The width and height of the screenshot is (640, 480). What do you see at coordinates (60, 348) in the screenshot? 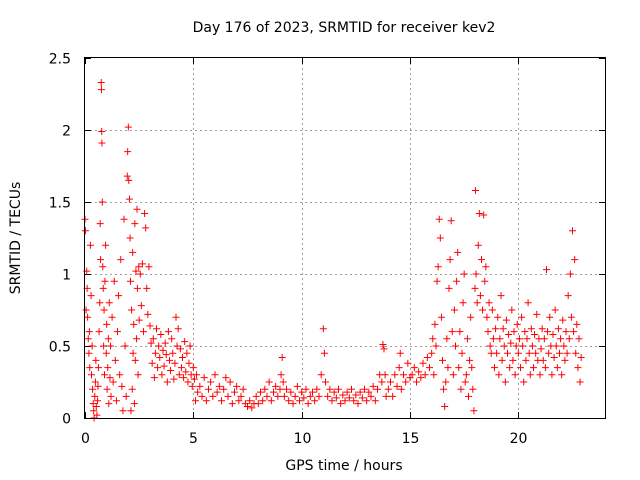
I see `y-tick-label: 0.5` at bounding box center [60, 348].